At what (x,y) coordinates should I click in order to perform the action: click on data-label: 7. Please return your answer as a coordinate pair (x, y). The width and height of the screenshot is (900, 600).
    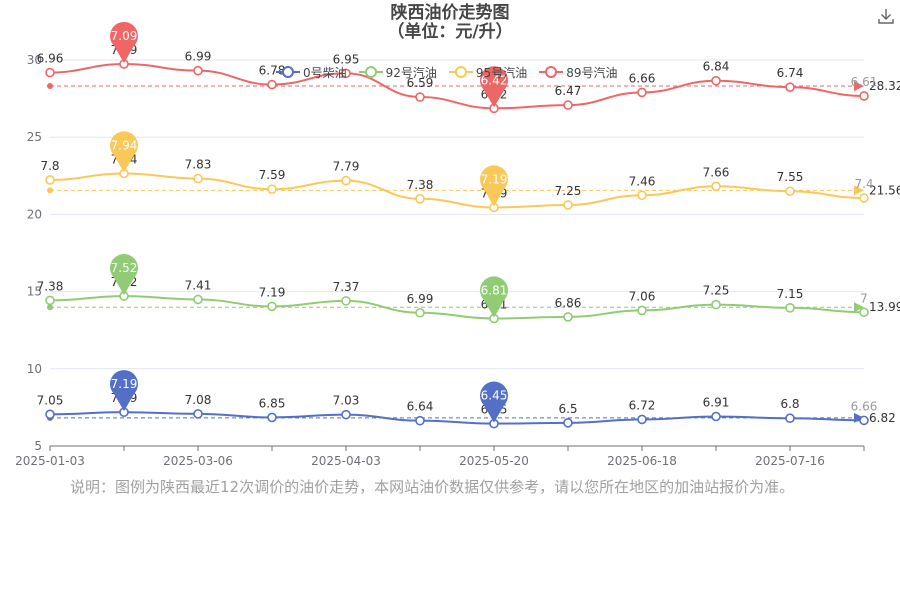
    Looking at the image, I should click on (864, 298).